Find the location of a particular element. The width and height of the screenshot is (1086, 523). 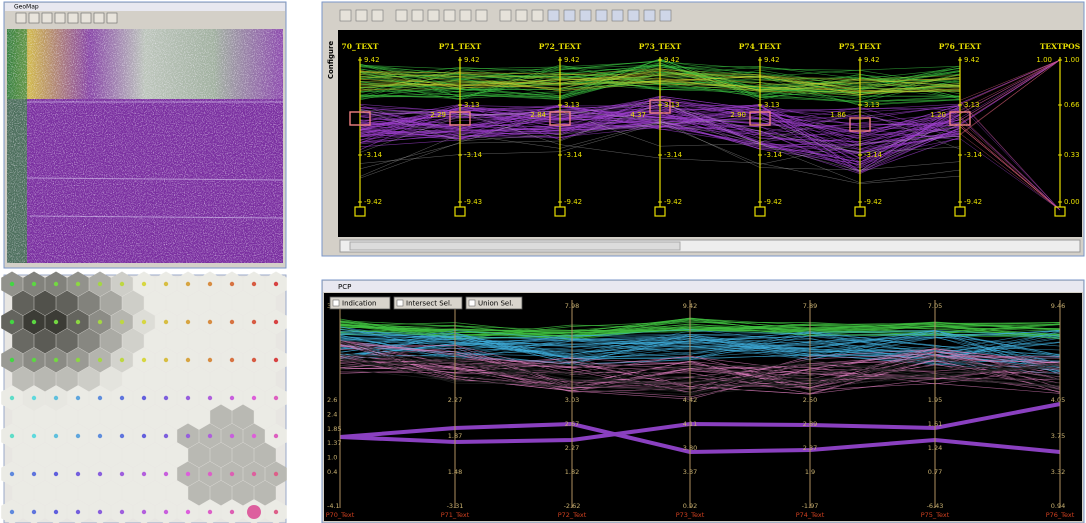

tick-label: -6.43 is located at coordinates (935, 506).